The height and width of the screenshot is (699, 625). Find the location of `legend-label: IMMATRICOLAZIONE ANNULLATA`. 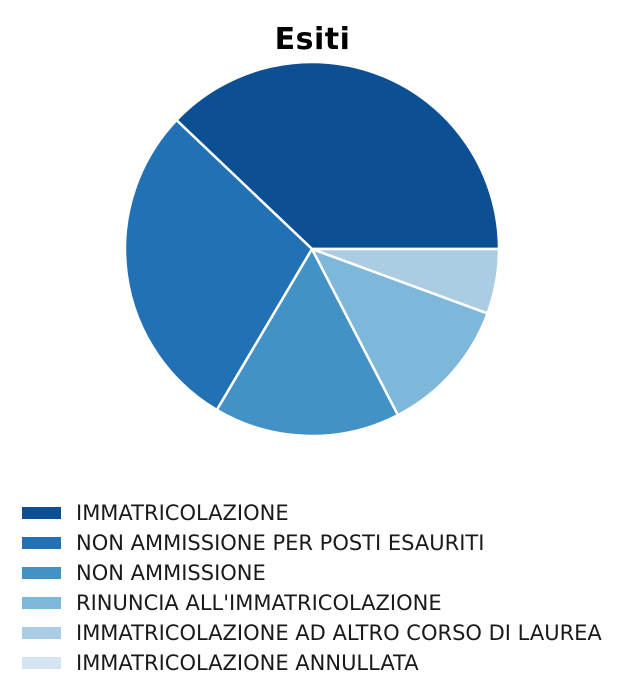

legend-label: IMMATRICOLAZIONE ANNULLATA is located at coordinates (247, 663).